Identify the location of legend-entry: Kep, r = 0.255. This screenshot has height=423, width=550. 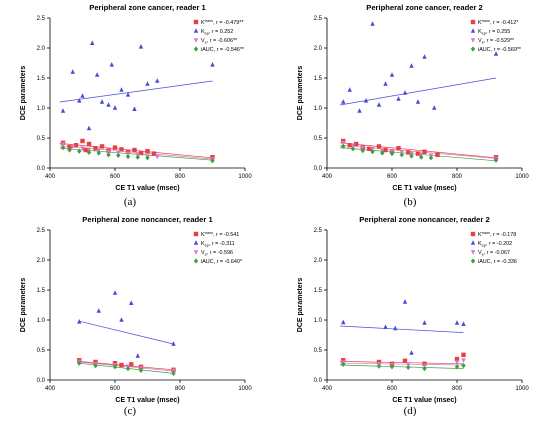
(494, 32).